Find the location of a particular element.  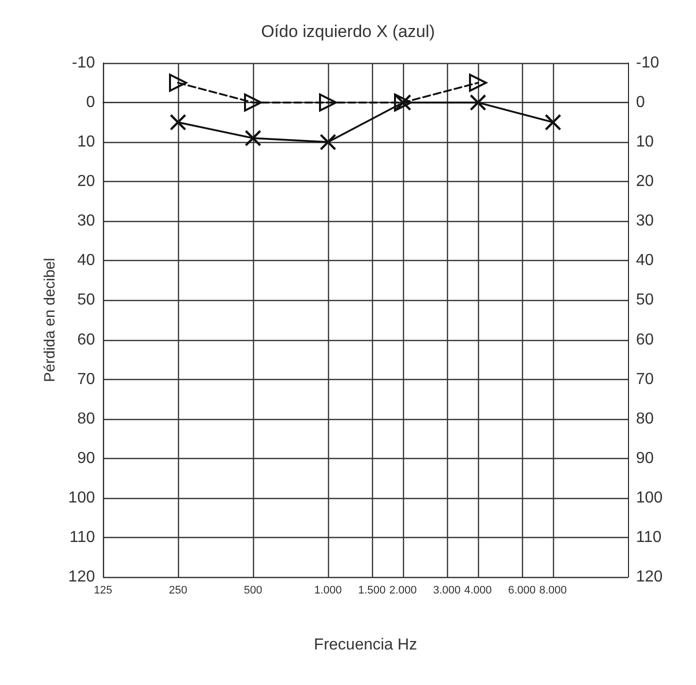

x-tick-label: 4.000 is located at coordinates (478, 590).